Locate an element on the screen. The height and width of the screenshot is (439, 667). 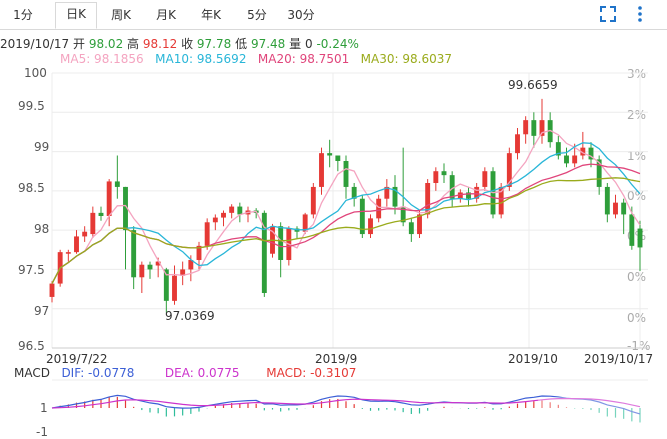
tab-30min: 30分 is located at coordinates (301, 15).